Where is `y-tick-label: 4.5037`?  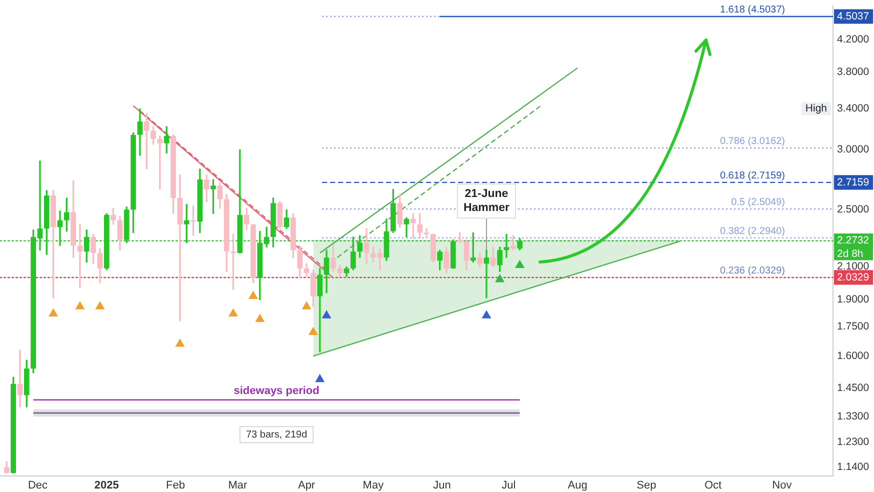 y-tick-label: 4.5037 is located at coordinates (853, 16).